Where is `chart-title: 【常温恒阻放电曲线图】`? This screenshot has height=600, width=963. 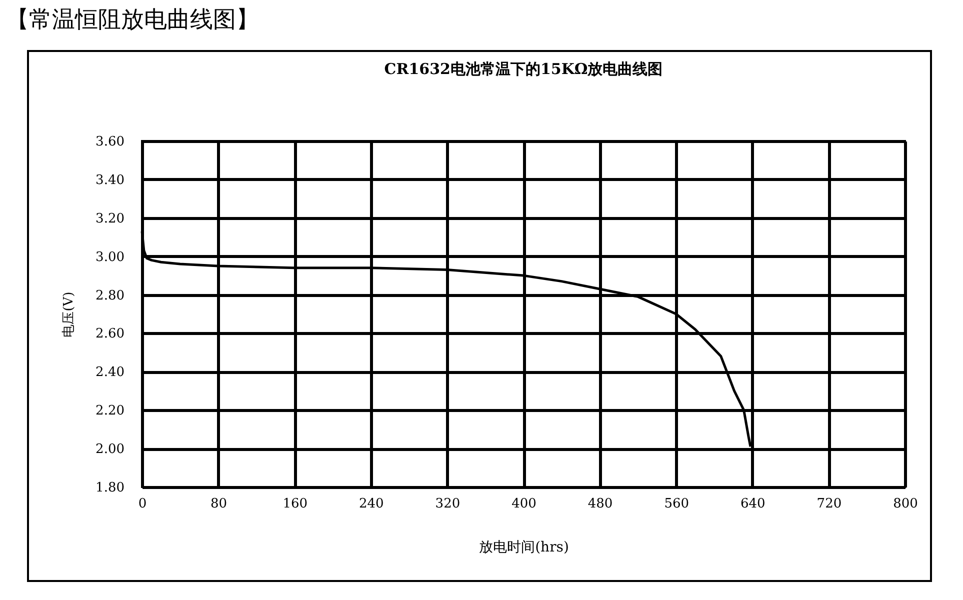
chart-title: 【常温恒阻放电曲线图】 is located at coordinates (132, 20).